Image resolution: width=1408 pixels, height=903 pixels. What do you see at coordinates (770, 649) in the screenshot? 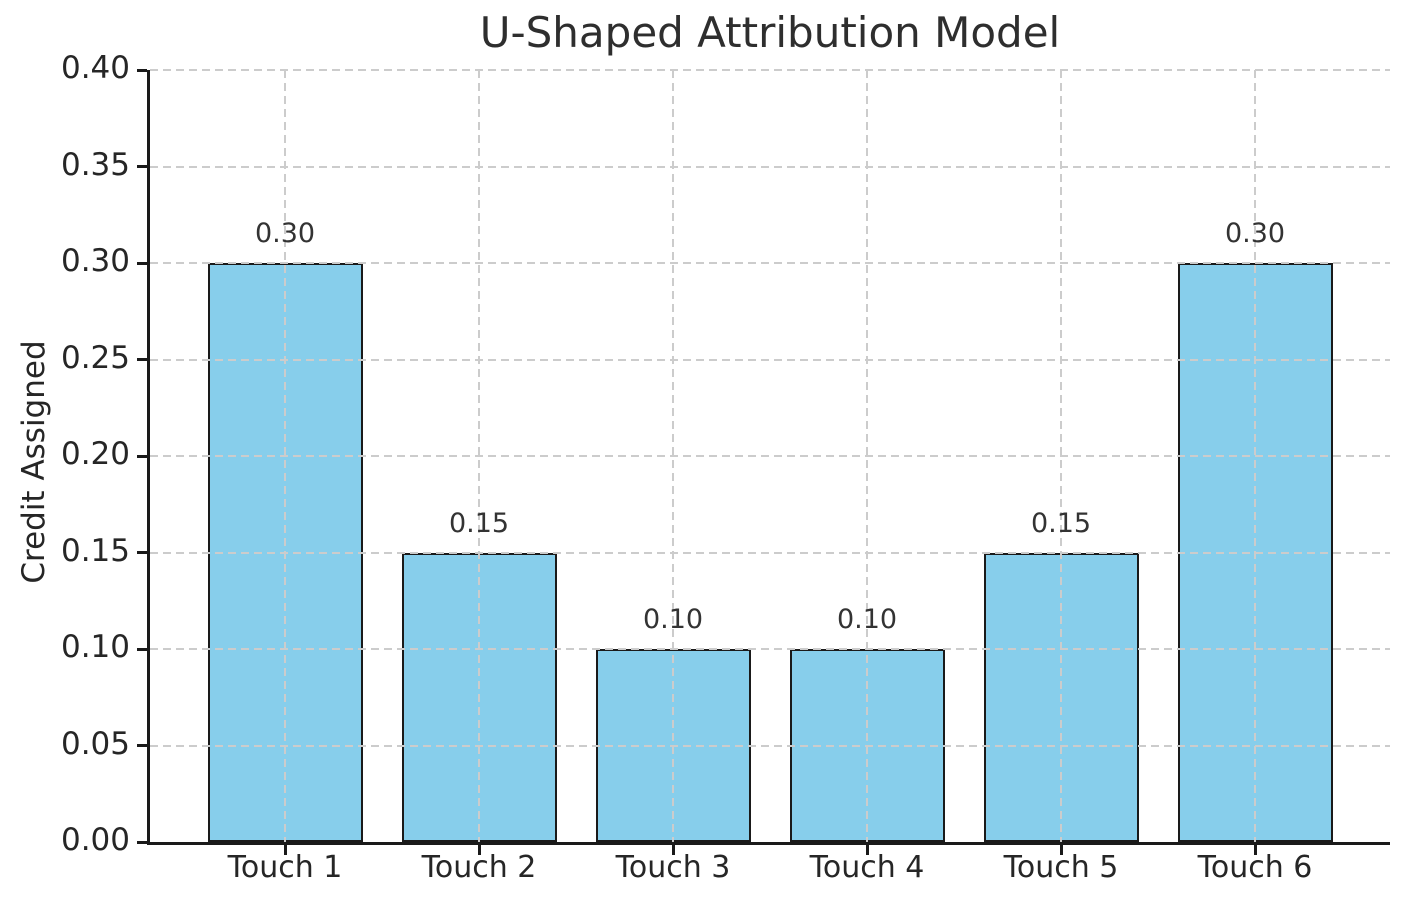
I see `h-gridline-0.10` at bounding box center [770, 649].